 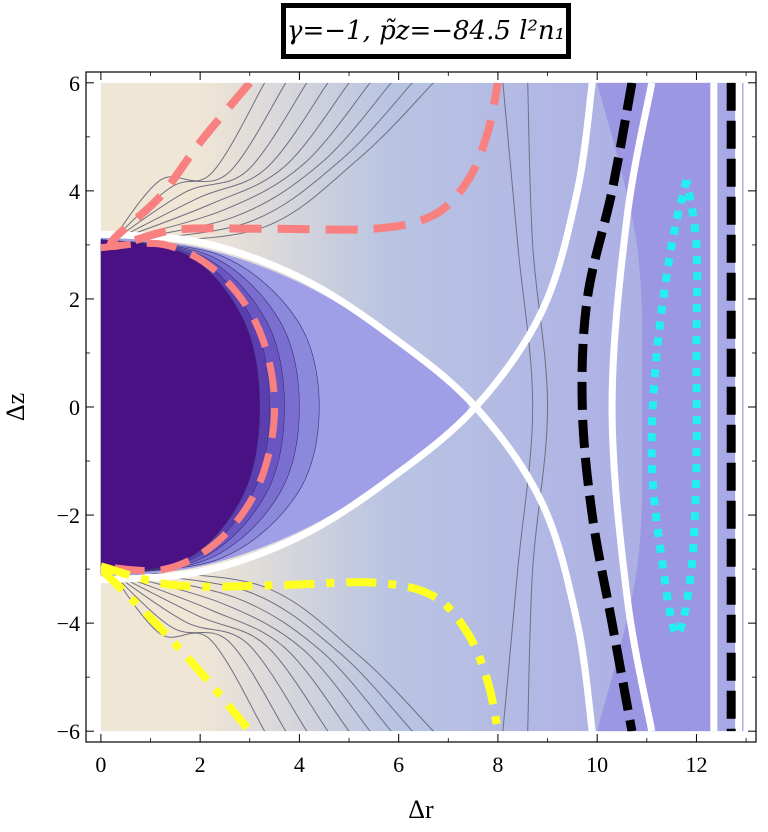 What do you see at coordinates (68, 515) in the screenshot?
I see `y-tick-label-2: −2` at bounding box center [68, 515].